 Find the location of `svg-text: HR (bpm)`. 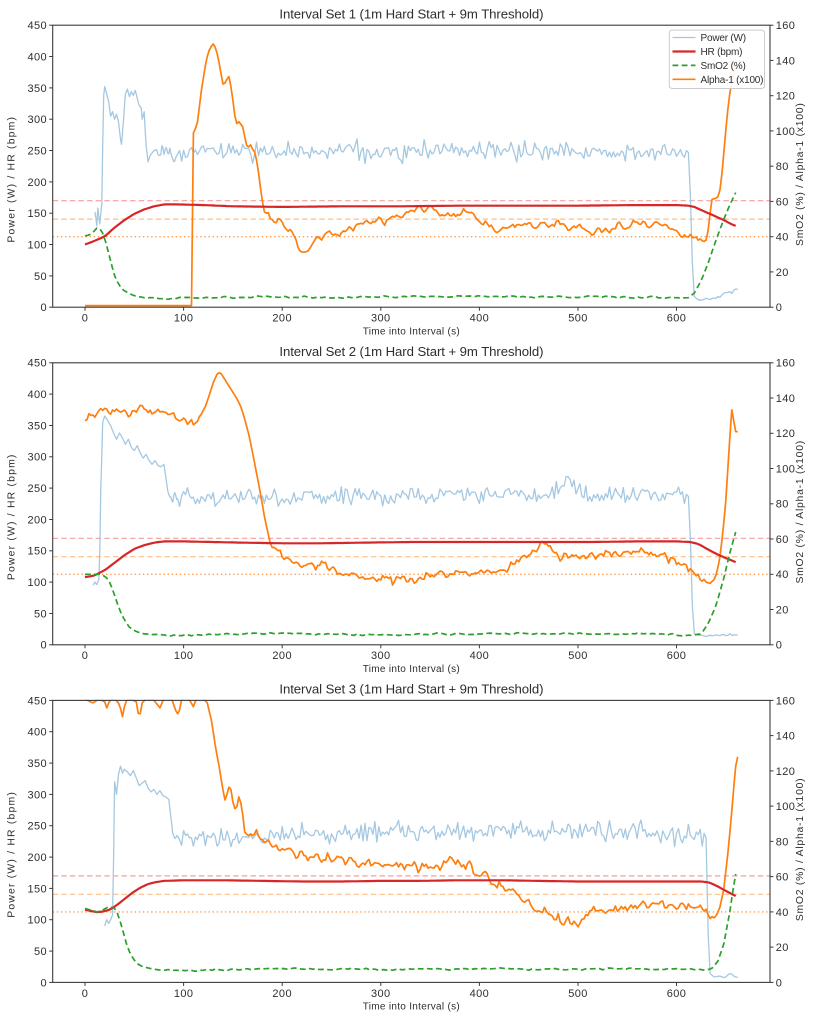

svg-text: HR (bpm) is located at coordinates (722, 52).